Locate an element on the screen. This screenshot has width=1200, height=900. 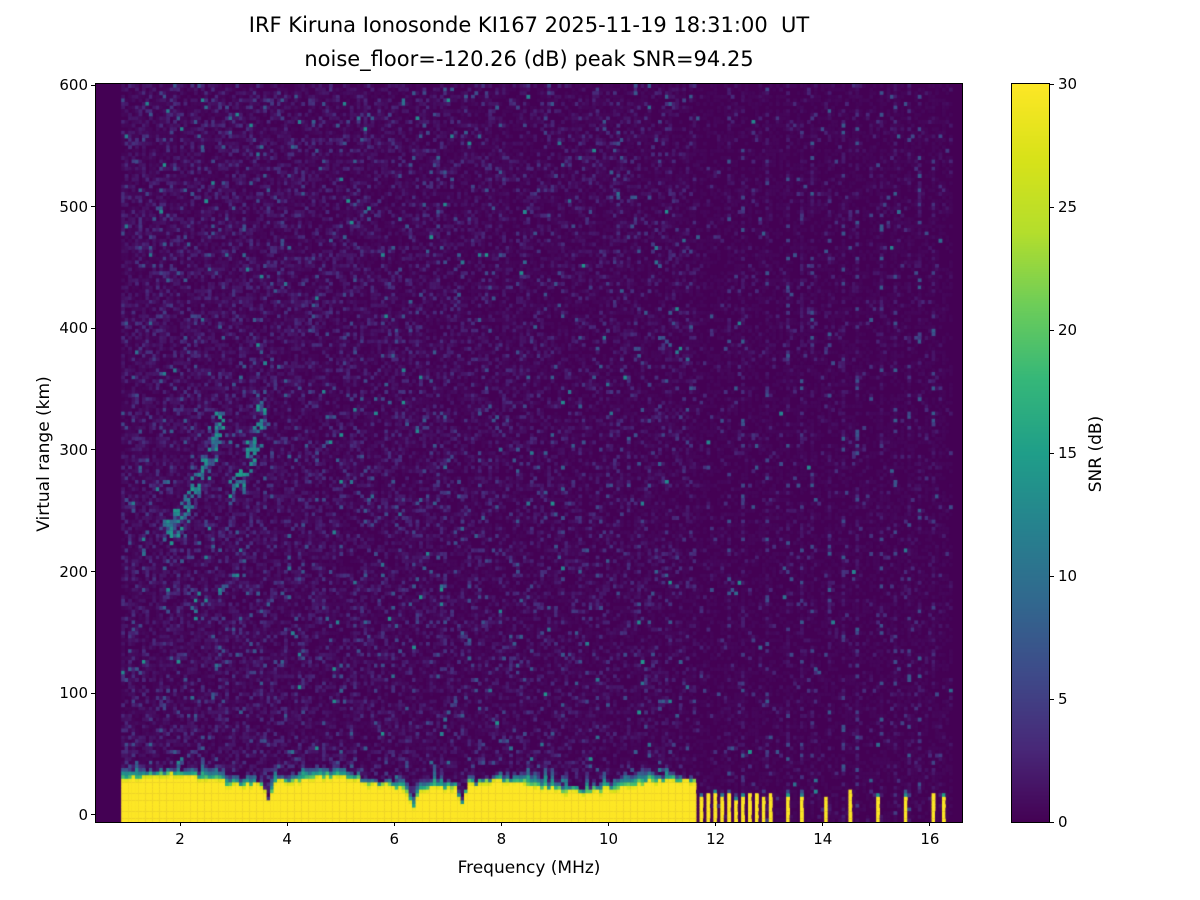
x-tick-label: 4 is located at coordinates (287, 839).